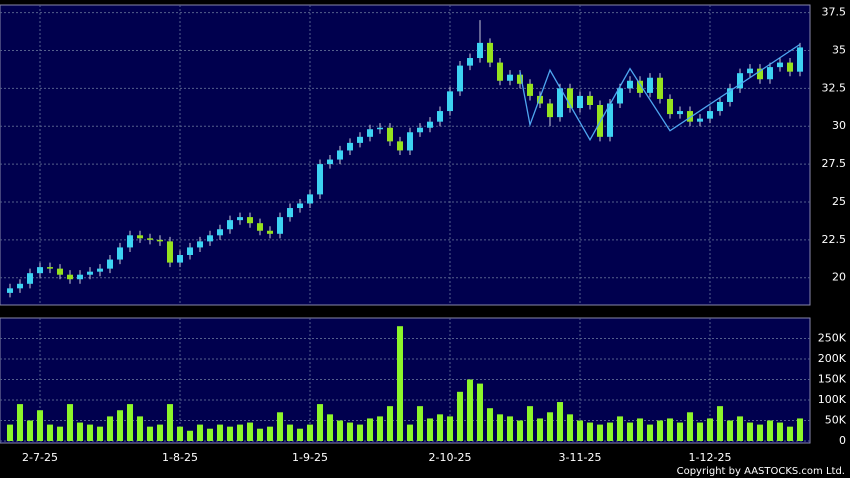 Image resolution: width=850 pixels, height=478 pixels. I want to click on y-tick-label: 20, so click(839, 277).